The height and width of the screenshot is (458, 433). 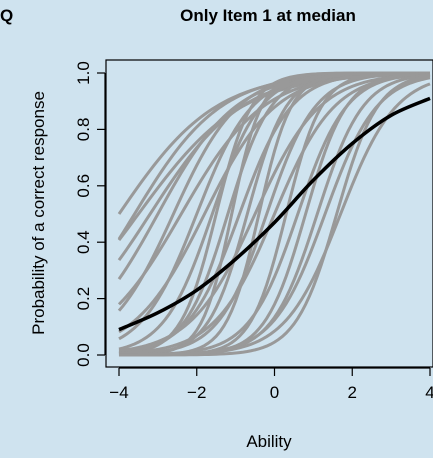 What do you see at coordinates (83, 355) in the screenshot?
I see `y-tick-label: 0.0` at bounding box center [83, 355].